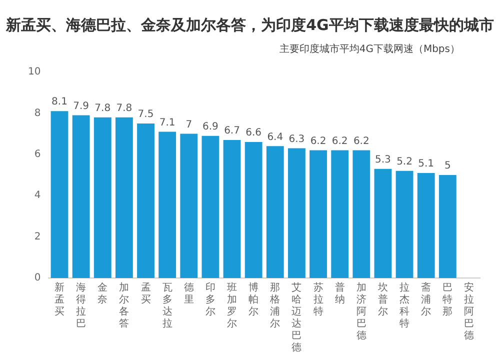 The width and height of the screenshot is (500, 362). What do you see at coordinates (383, 160) in the screenshot?
I see `data-label: 5.3` at bounding box center [383, 160].